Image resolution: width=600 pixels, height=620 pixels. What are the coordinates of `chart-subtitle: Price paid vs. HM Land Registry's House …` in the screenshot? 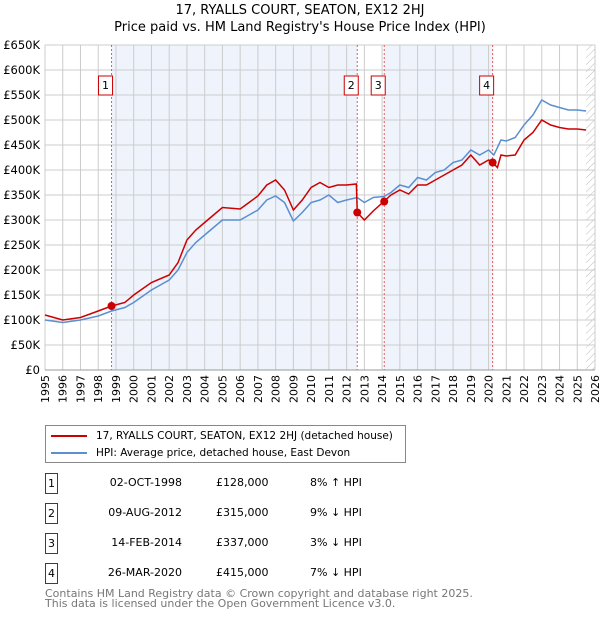 It's located at (300, 27).